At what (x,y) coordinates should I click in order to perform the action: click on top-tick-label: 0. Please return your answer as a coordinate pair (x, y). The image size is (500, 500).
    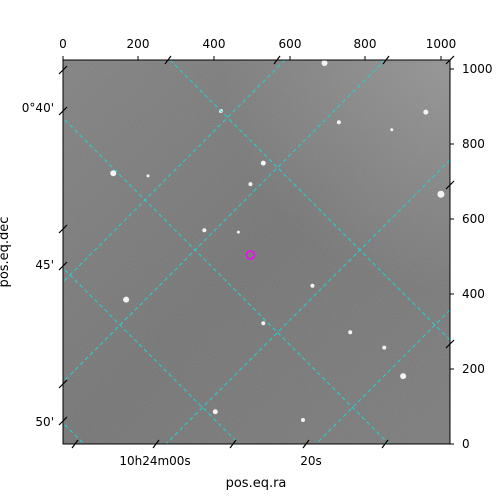
    Looking at the image, I should click on (63, 44).